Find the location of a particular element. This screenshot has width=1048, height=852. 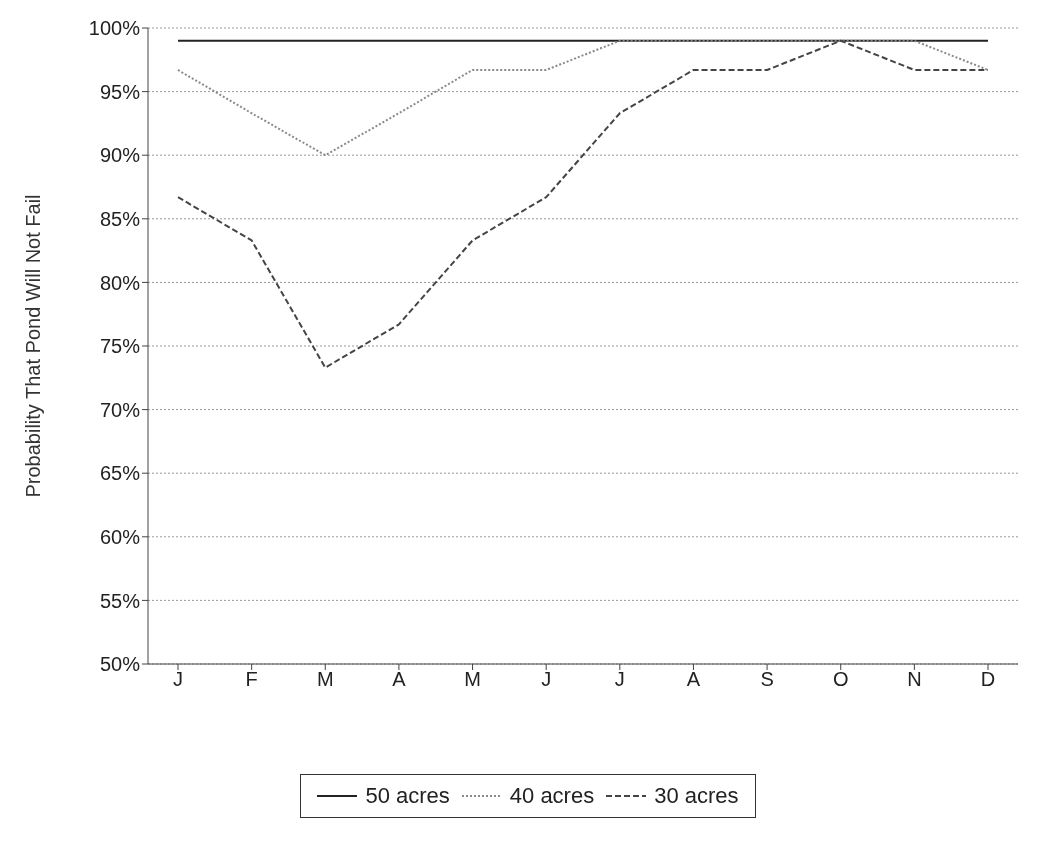

x-tick-label: F is located at coordinates (251, 679).